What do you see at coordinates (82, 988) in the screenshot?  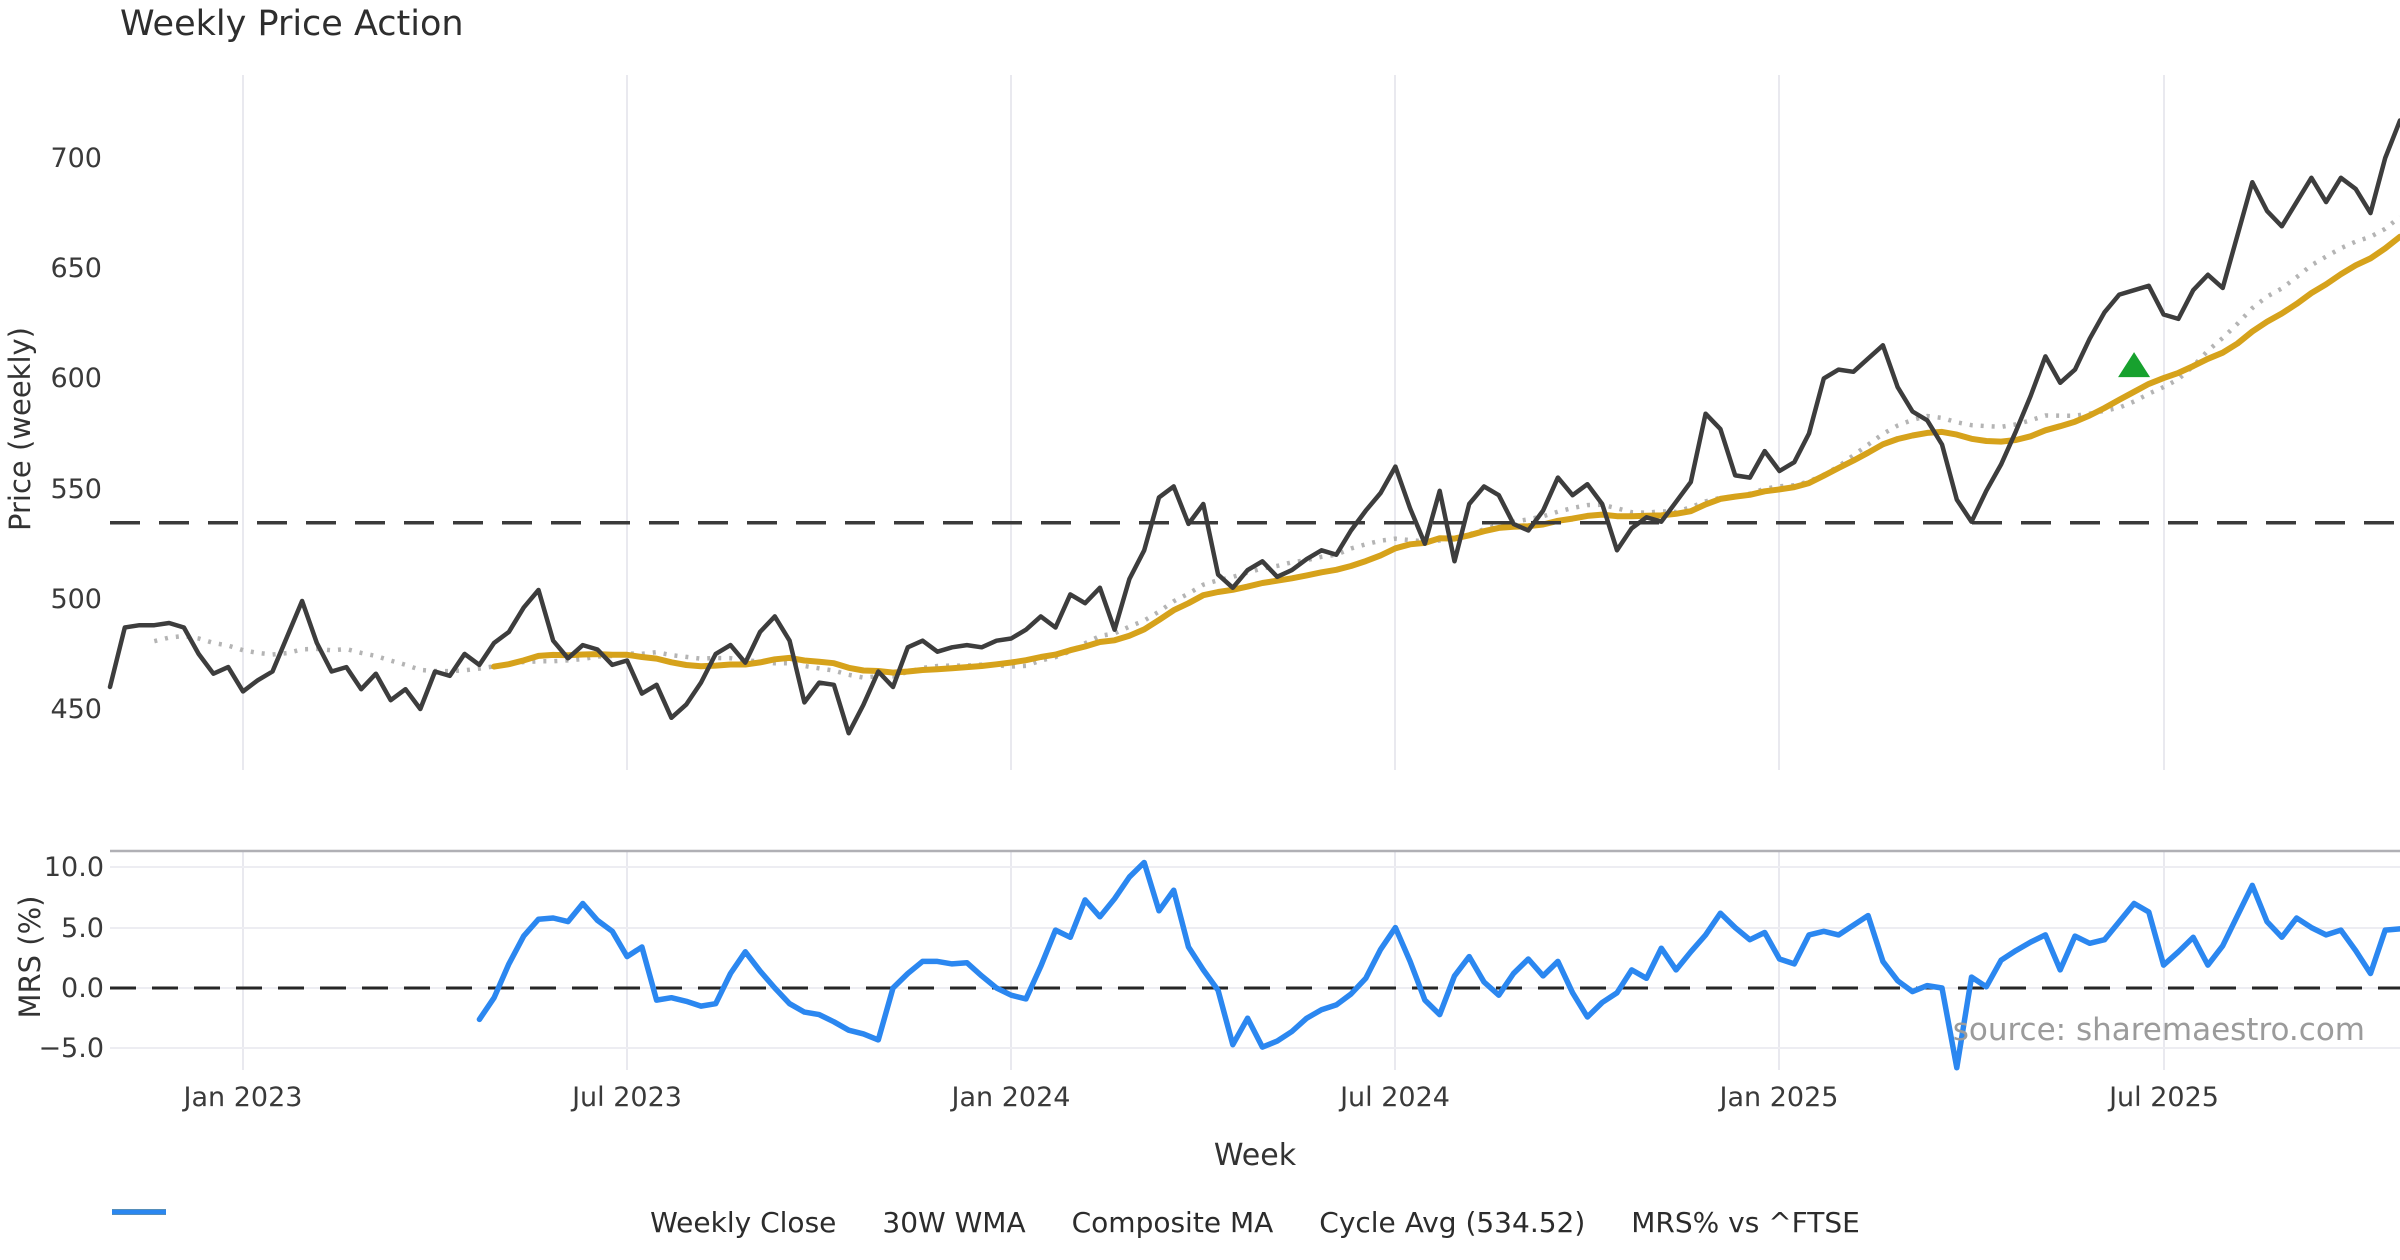 I see `mrs-tick: 0.0` at bounding box center [82, 988].